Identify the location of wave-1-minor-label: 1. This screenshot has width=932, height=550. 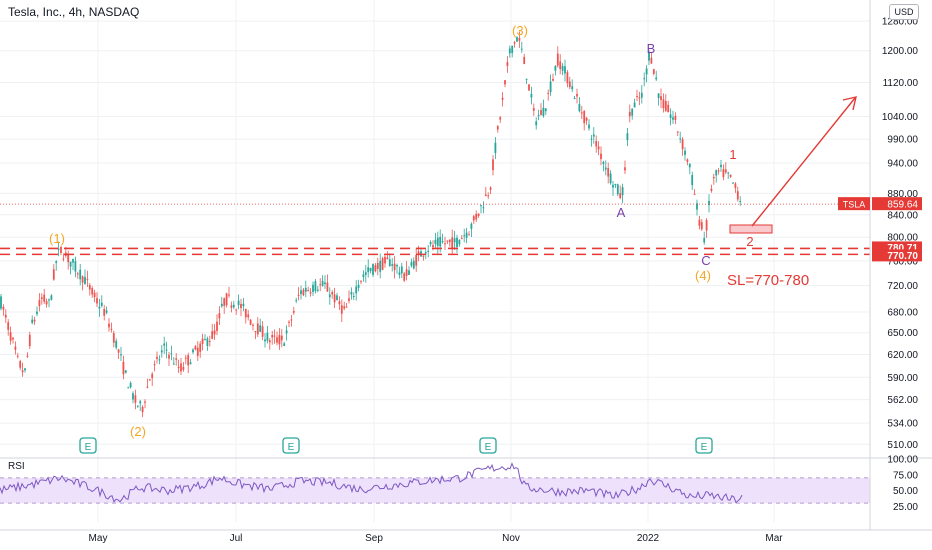
(732, 154).